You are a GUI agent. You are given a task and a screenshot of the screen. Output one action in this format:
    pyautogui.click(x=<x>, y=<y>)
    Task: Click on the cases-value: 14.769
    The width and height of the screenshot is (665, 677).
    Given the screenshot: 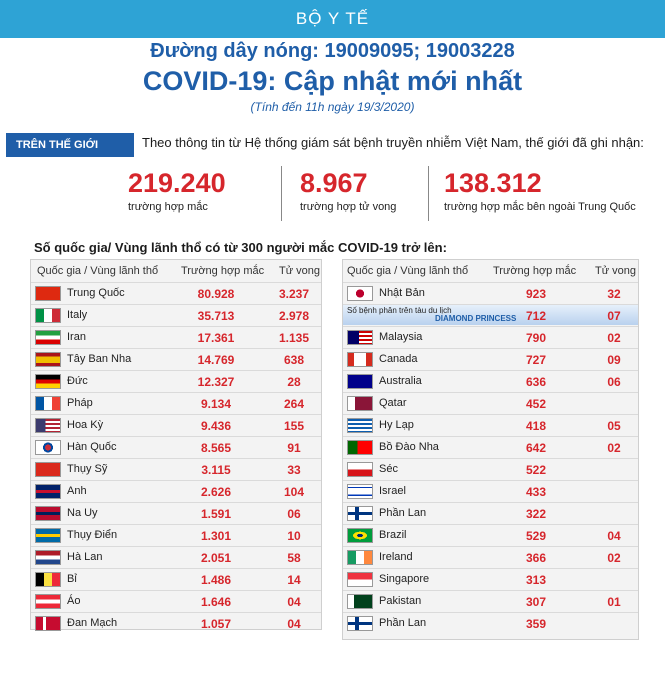 What is the action you would take?
    pyautogui.click(x=216, y=360)
    